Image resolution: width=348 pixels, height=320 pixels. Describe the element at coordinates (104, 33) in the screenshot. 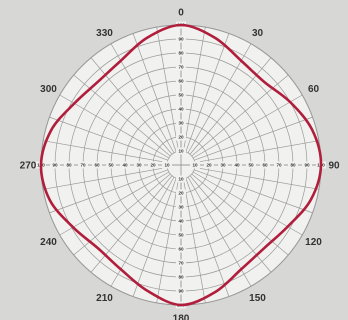

I see `angle-label: 330` at that location.